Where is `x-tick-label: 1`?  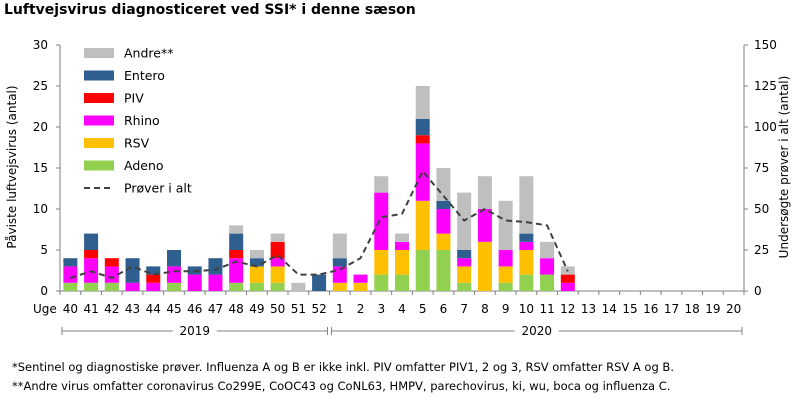
x-tick-label: 1 is located at coordinates (340, 309).